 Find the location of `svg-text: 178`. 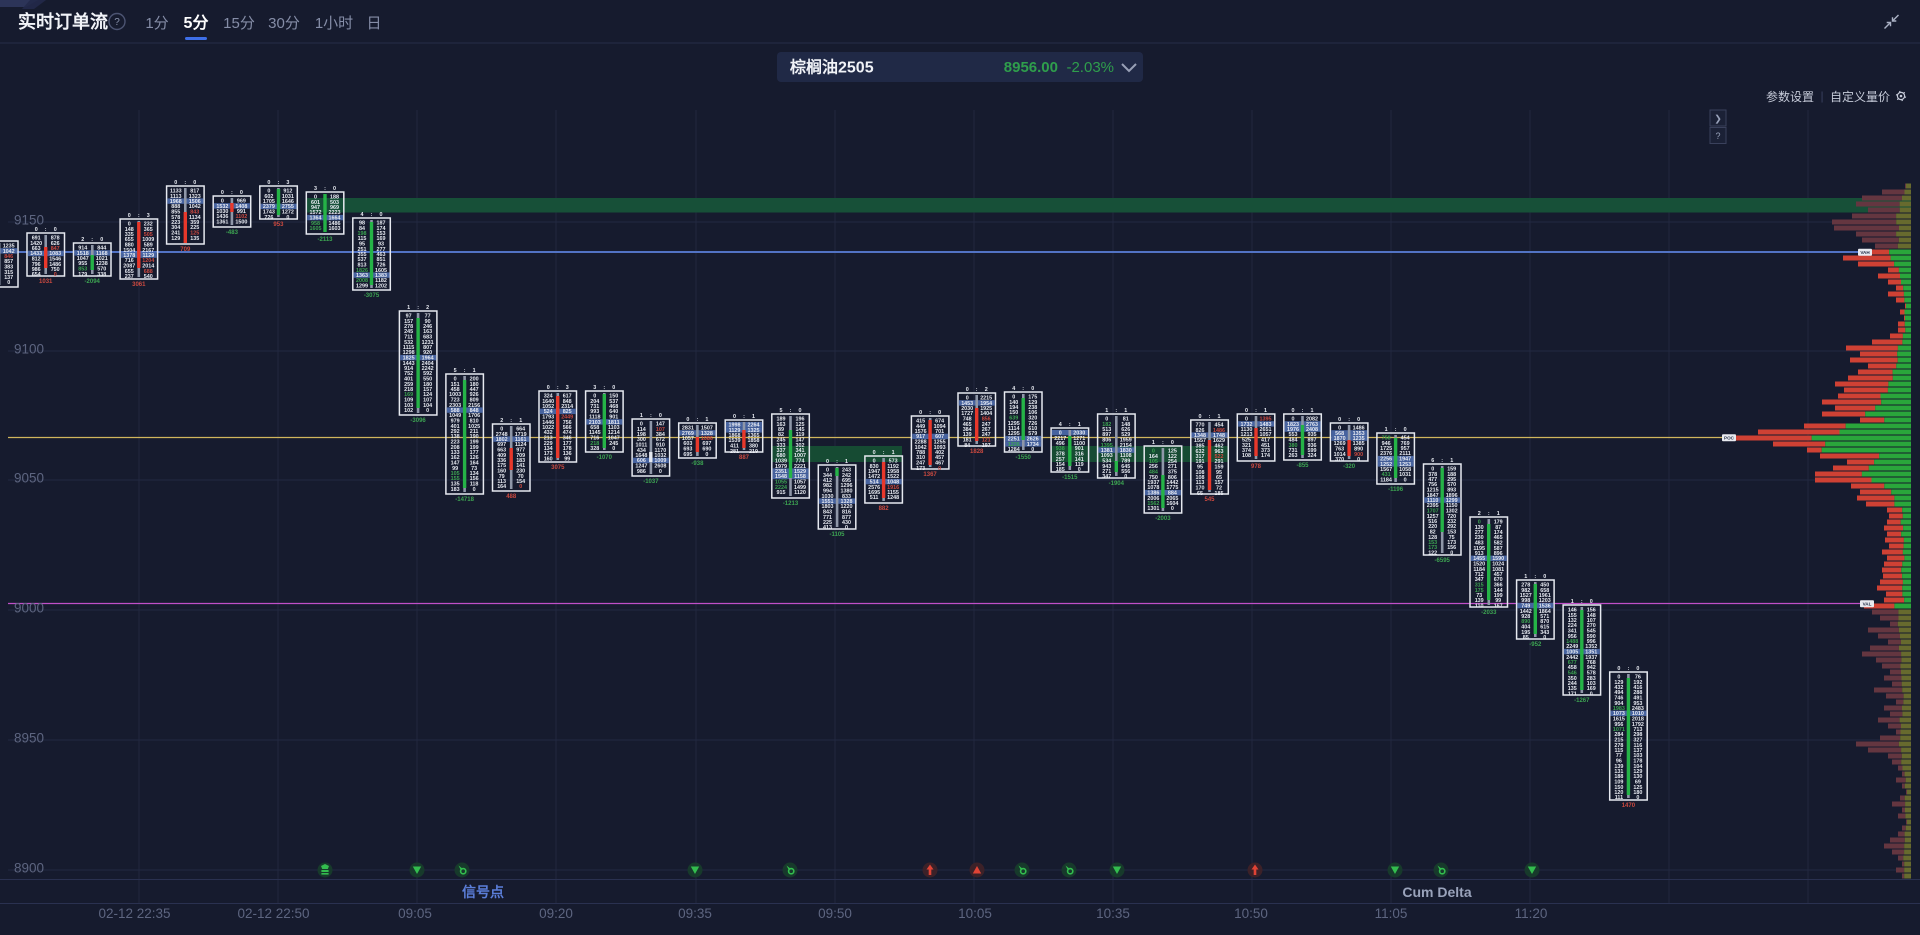

svg-text: 178 is located at coordinates (1637, 762).